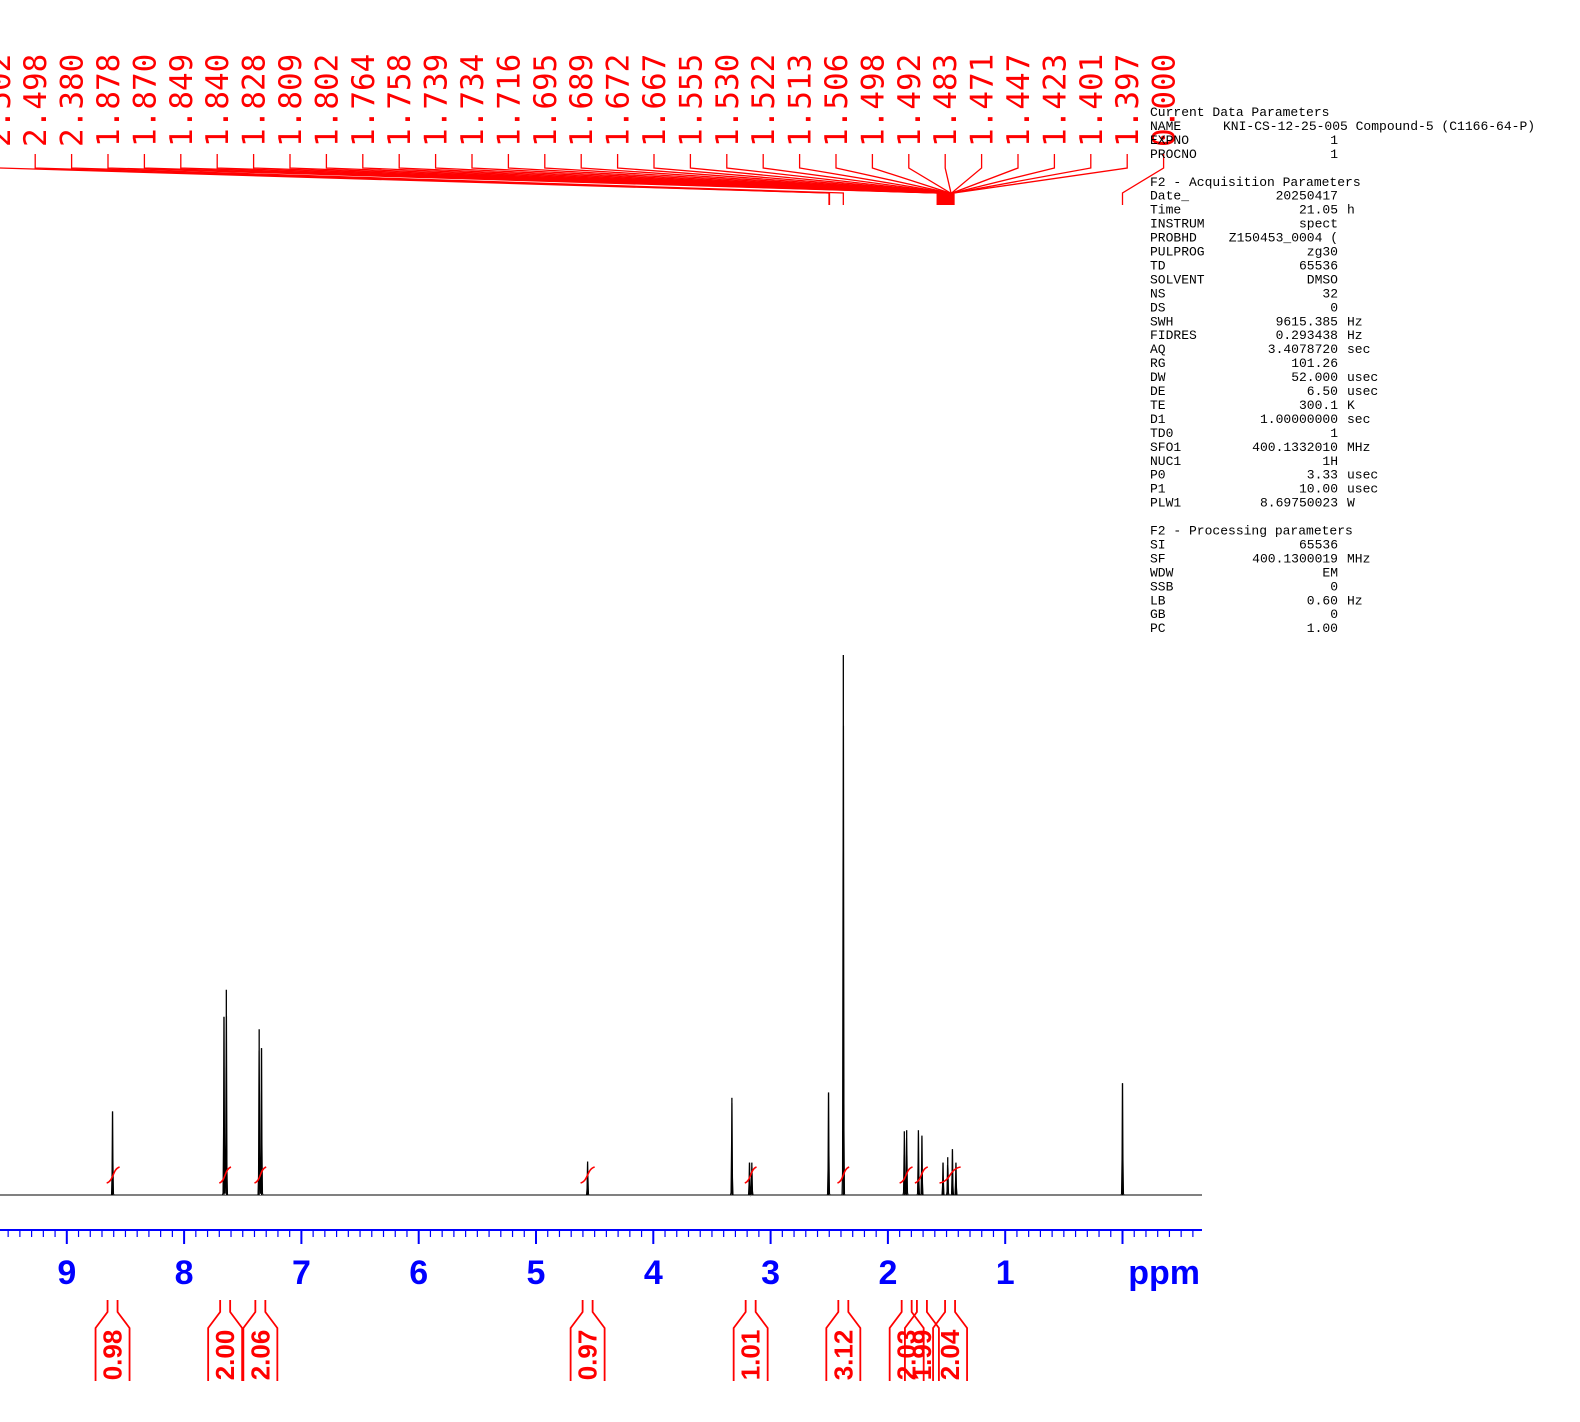 The height and width of the screenshot is (1422, 1580). I want to click on param-value: EM, so click(1330, 572).